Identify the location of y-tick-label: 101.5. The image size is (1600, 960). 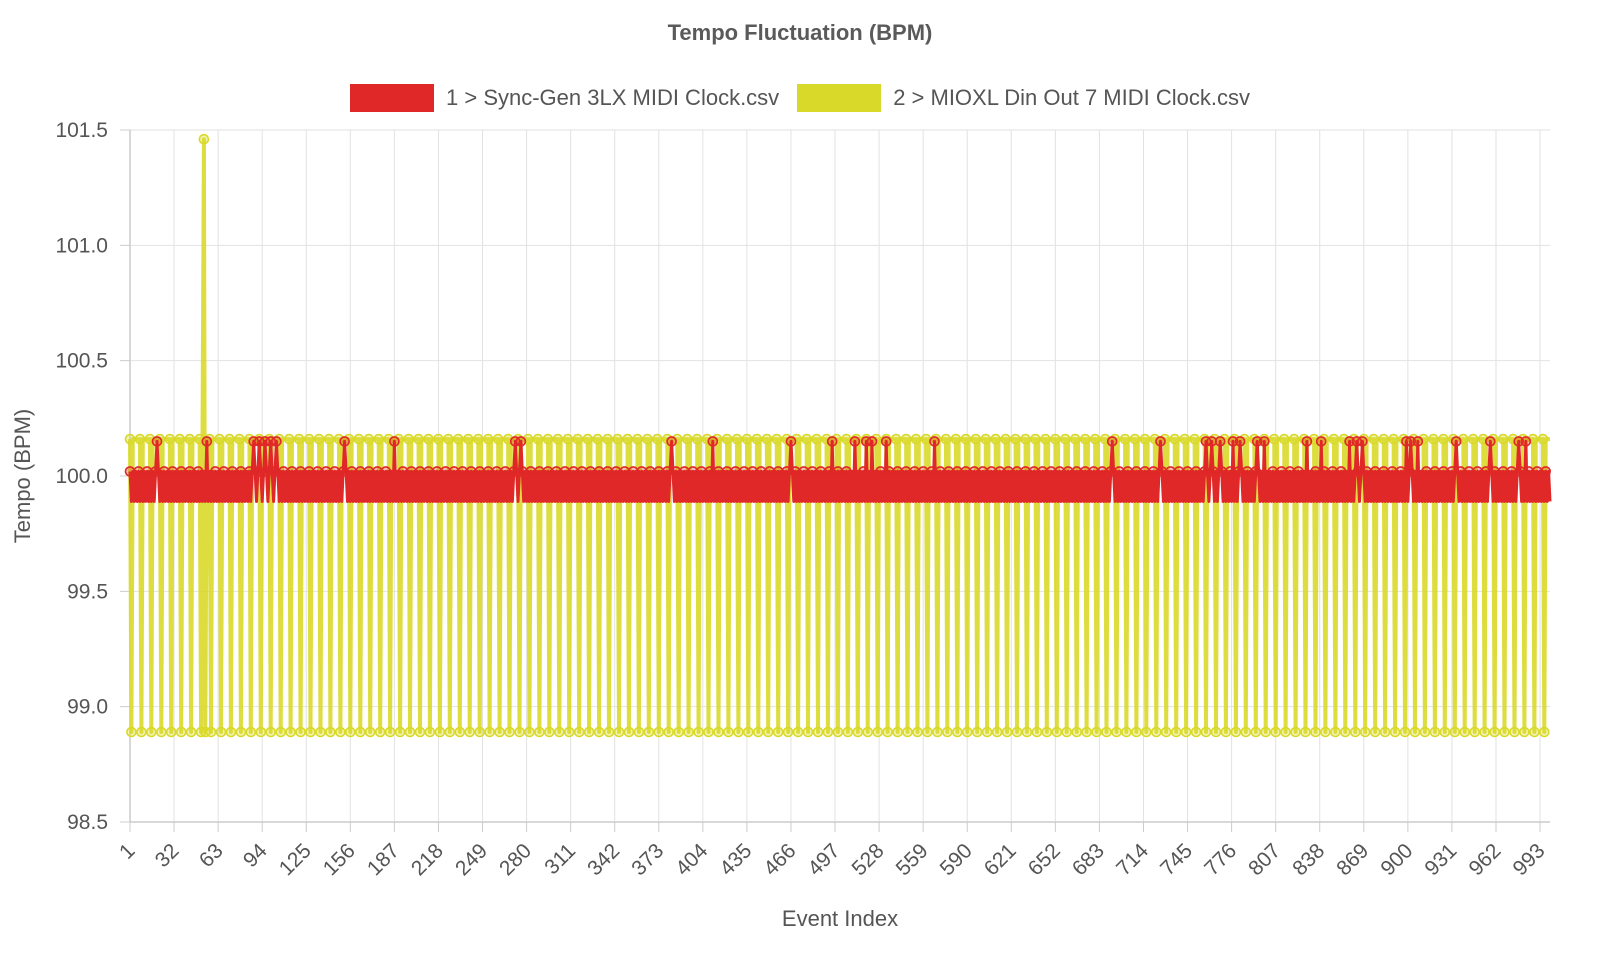
(81, 130).